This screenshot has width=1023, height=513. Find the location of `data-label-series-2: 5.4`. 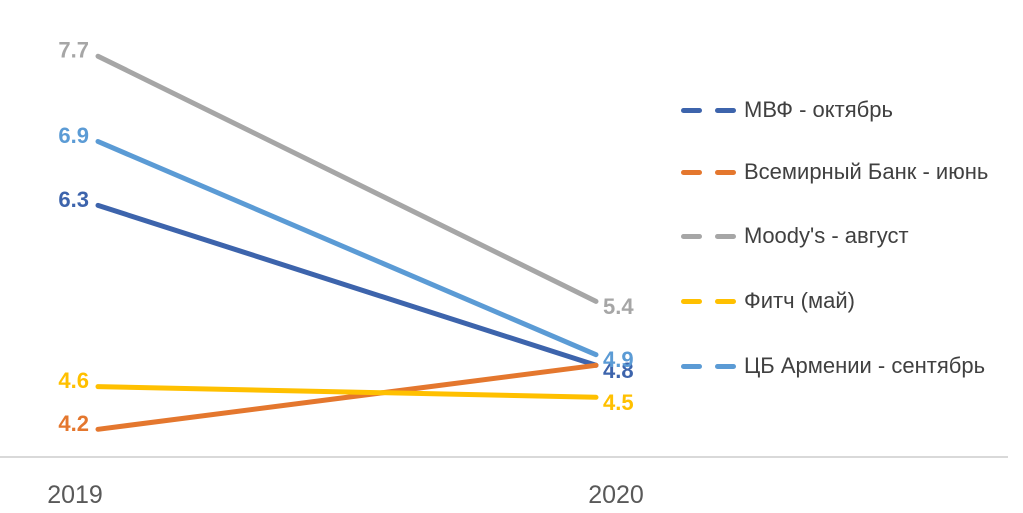

data-label-series-2: 5.4 is located at coordinates (618, 306).